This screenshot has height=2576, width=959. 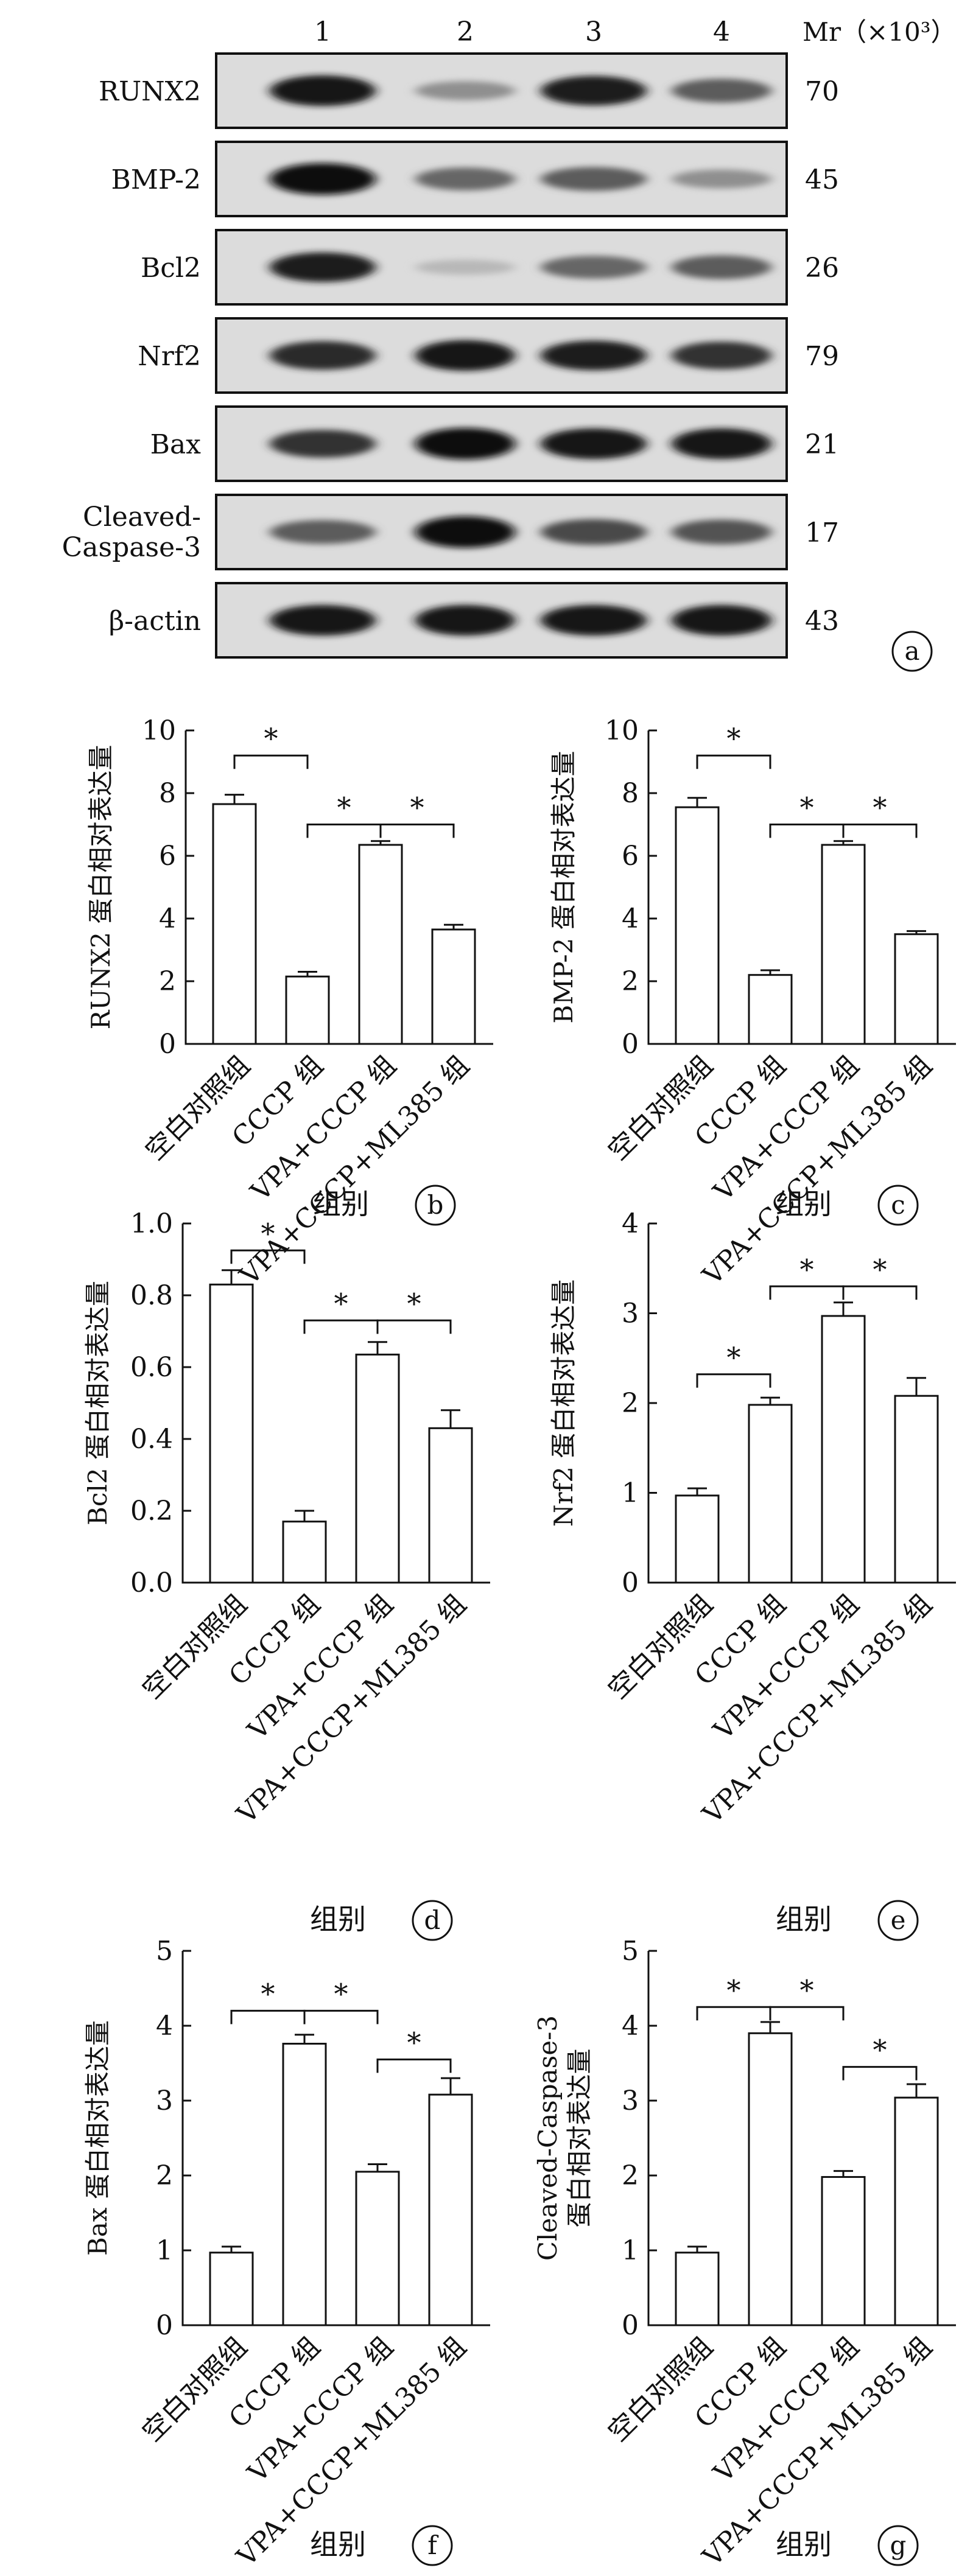 What do you see at coordinates (594, 90) in the screenshot?
I see `blot-band-row0-lane3` at bounding box center [594, 90].